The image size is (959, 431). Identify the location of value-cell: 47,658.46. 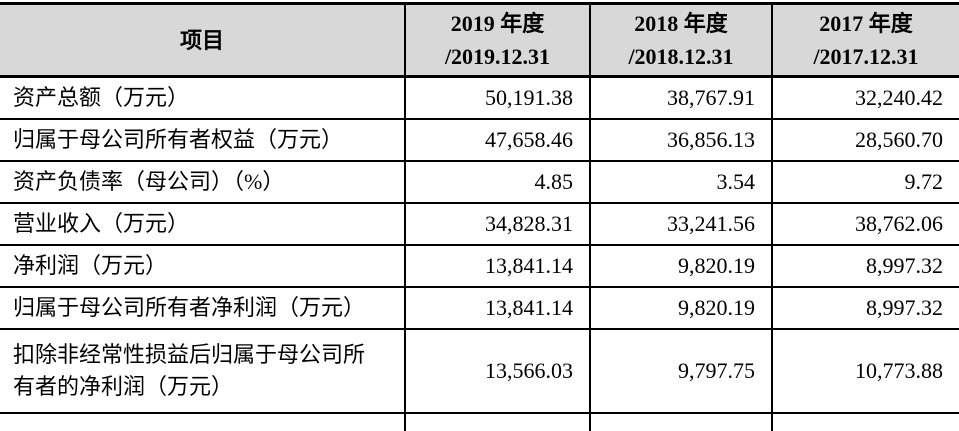
(498, 140).